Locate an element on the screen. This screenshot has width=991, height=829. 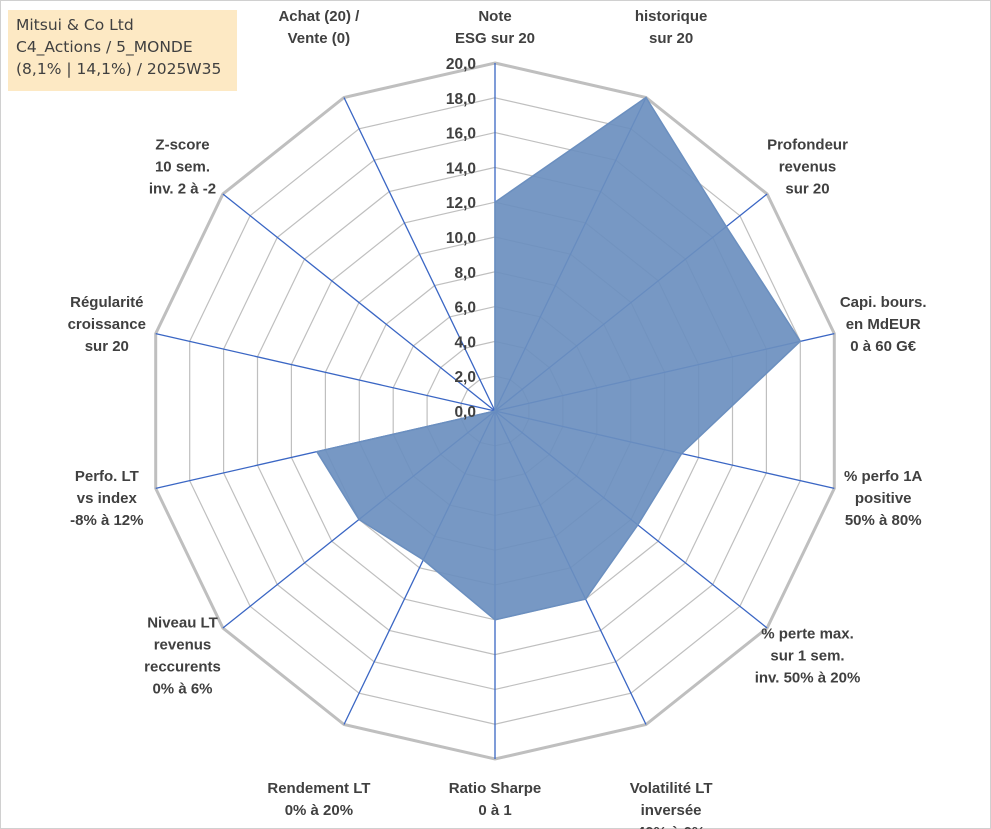
axis-label-line: historique is located at coordinates (671, 16).